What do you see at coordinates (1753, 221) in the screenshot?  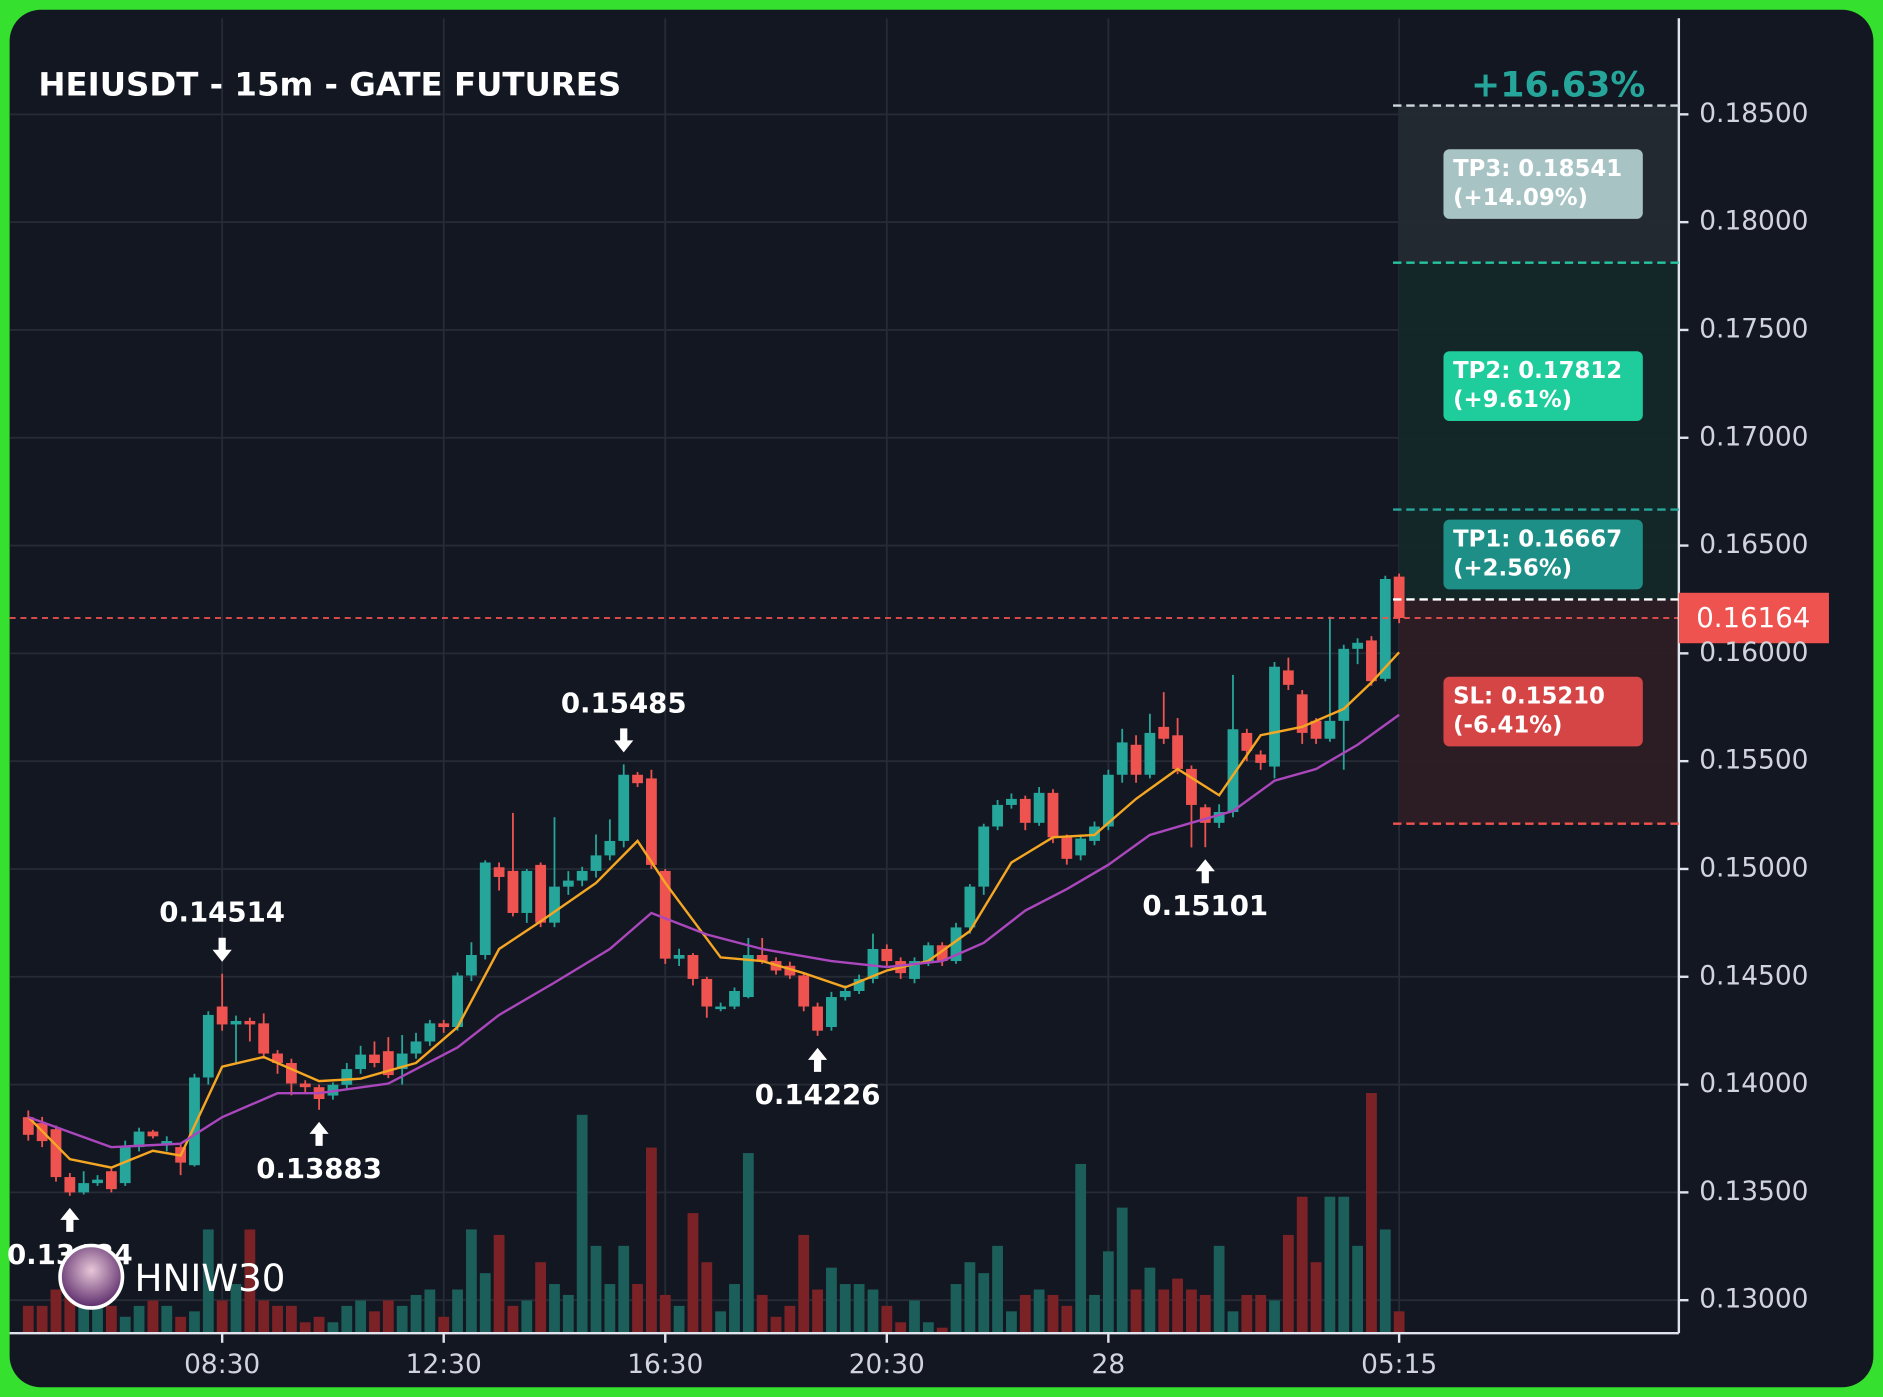 I see `y-tick-label: 0.18000` at bounding box center [1753, 221].